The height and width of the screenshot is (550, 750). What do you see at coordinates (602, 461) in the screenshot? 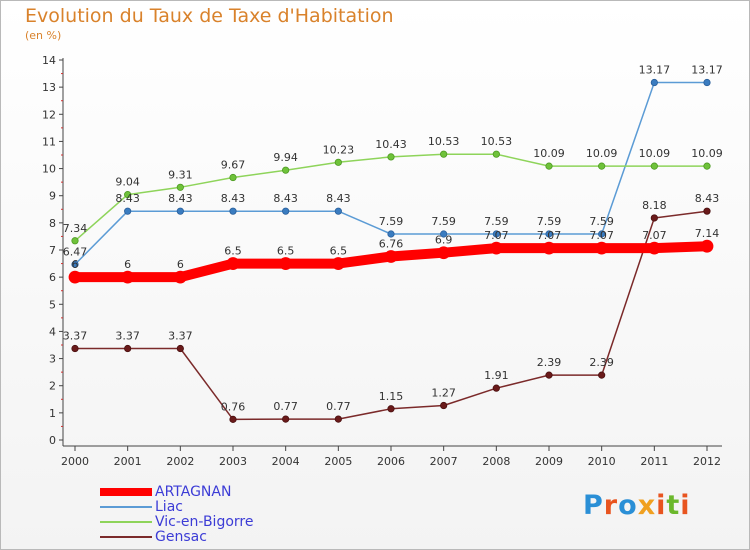
I see `x-tick-label: 2010` at bounding box center [602, 461].